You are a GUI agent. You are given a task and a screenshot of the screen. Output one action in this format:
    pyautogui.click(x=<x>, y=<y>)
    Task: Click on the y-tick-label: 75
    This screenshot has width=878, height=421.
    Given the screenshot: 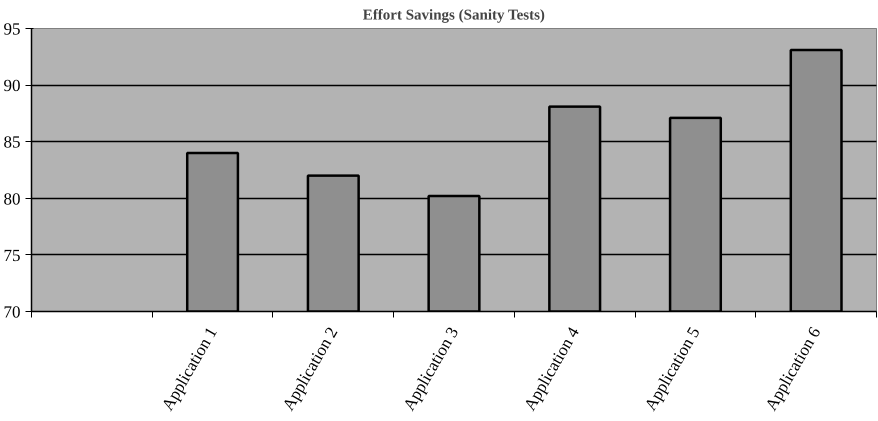 What is the action you would take?
    pyautogui.click(x=12, y=255)
    